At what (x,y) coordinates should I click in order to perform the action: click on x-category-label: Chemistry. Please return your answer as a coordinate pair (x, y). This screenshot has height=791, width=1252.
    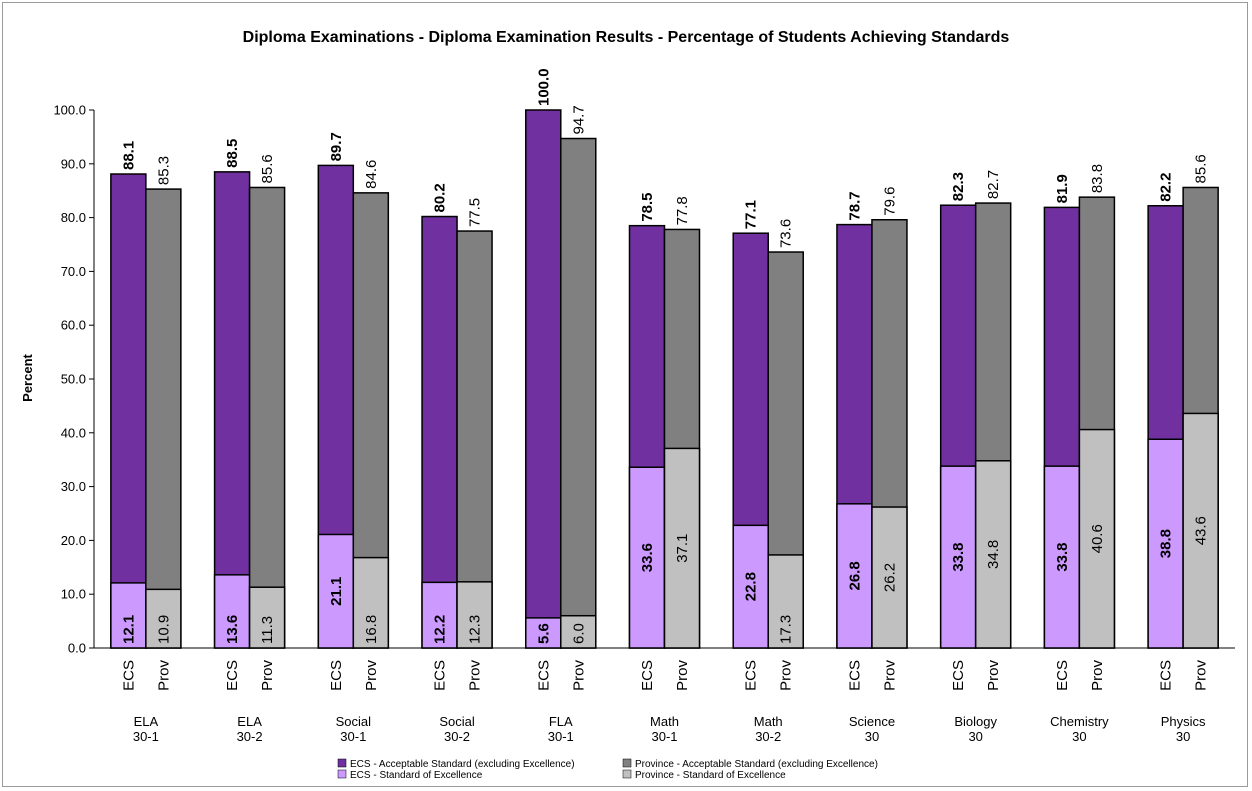
    Looking at the image, I should click on (1079, 721).